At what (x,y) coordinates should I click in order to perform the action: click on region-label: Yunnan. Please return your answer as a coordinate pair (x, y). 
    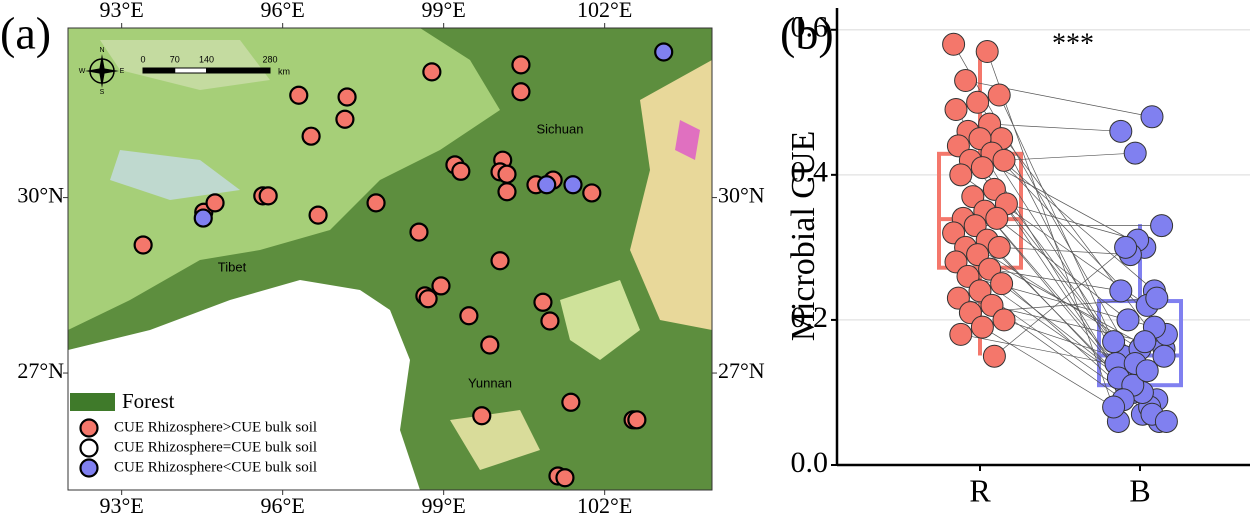
    Looking at the image, I should click on (490, 382).